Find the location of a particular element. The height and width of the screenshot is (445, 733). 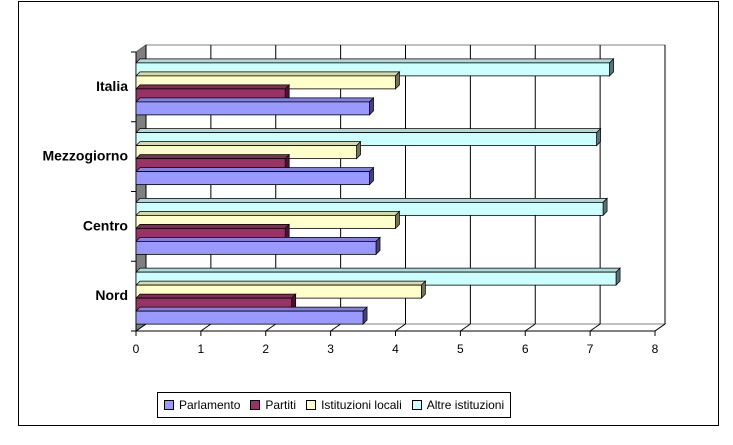

legend-item: Altre istituzioni is located at coordinates (458, 405).